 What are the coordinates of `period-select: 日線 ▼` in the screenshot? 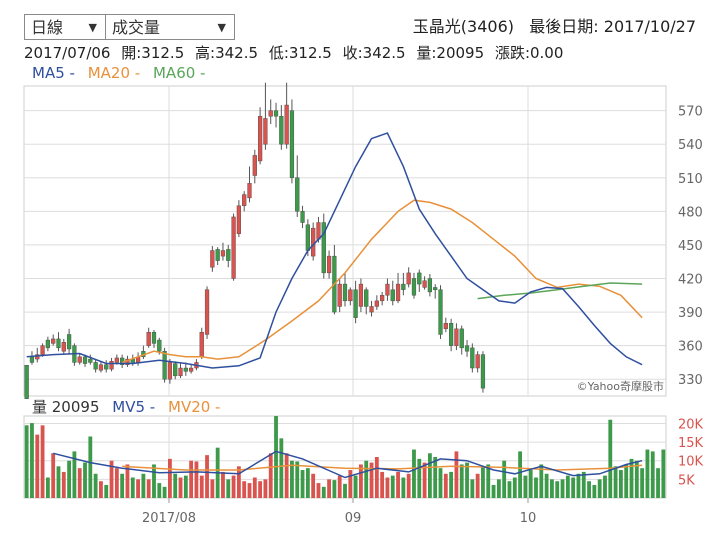 It's located at (65, 27).